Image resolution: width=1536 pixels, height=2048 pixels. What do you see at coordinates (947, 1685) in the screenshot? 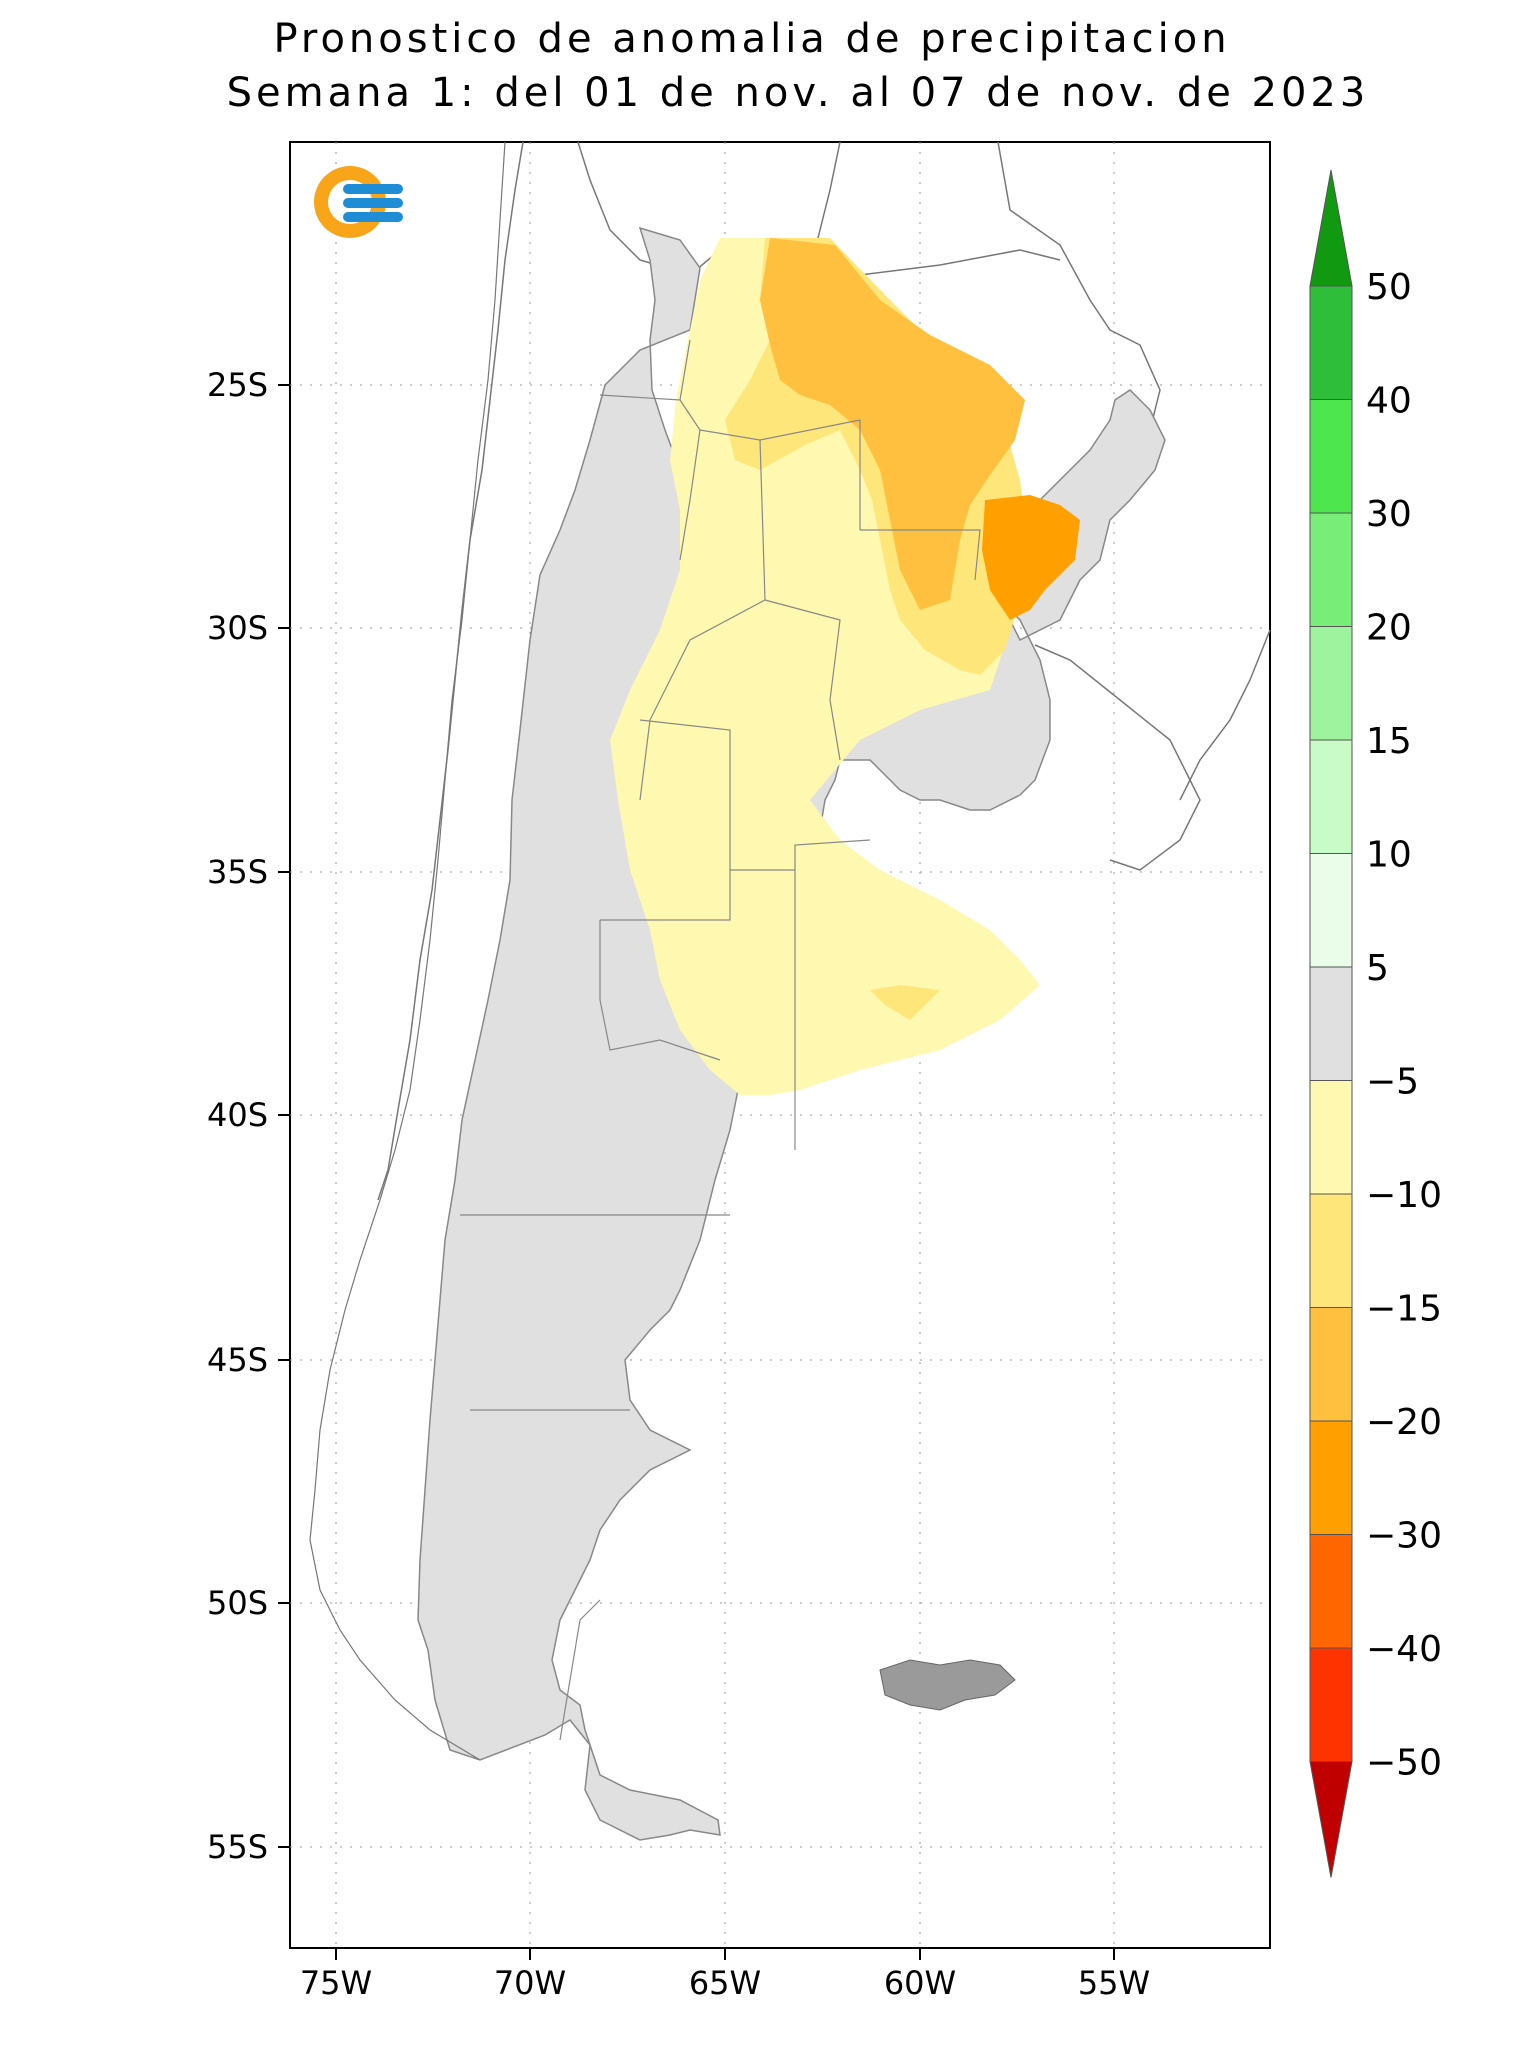
I see `malvinas-islands` at bounding box center [947, 1685].